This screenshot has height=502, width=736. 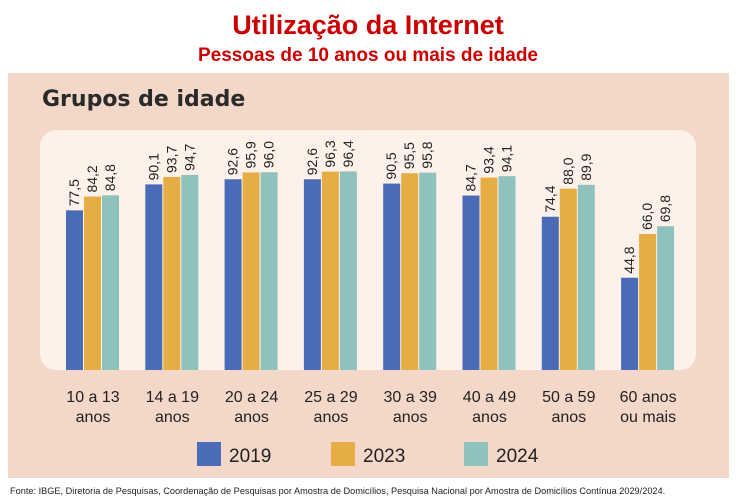 I want to click on category-label-5-line-2: anos, so click(x=410, y=417).